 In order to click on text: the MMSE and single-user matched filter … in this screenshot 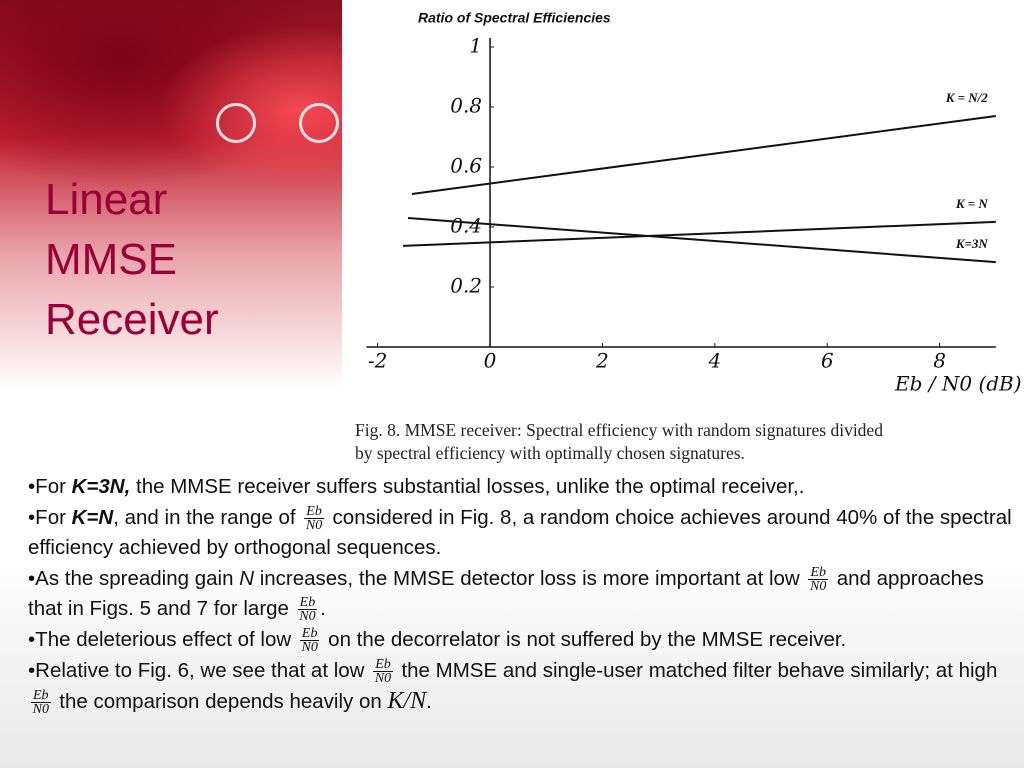, I will do `click(696, 670)`.